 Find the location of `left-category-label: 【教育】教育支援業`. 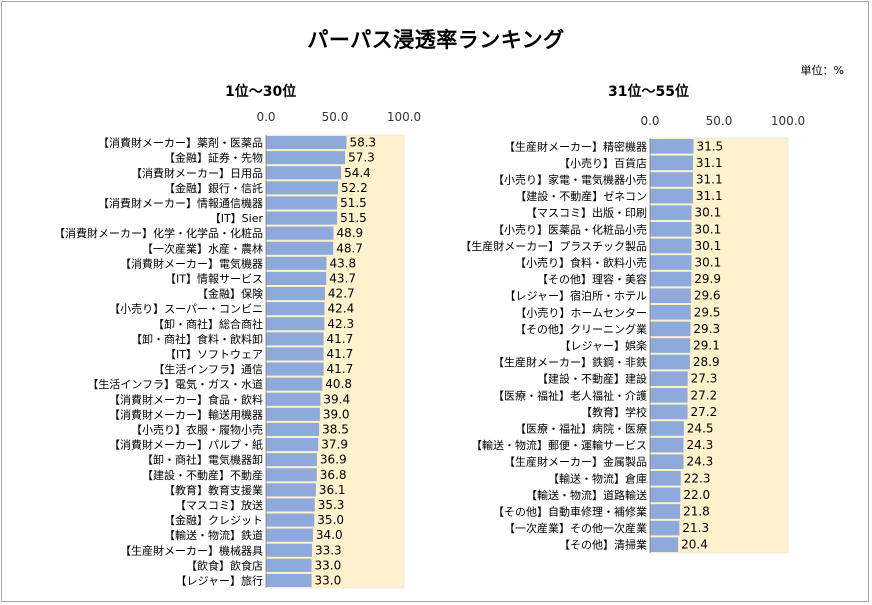

left-category-label: 【教育】教育支援業 is located at coordinates (213, 490).